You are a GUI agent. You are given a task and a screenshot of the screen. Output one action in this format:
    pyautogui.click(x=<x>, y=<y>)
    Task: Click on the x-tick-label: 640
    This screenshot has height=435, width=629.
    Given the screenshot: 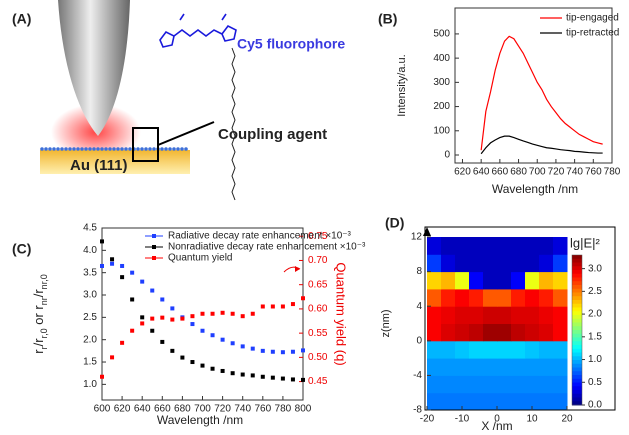 What is the action you would take?
    pyautogui.click(x=142, y=409)
    